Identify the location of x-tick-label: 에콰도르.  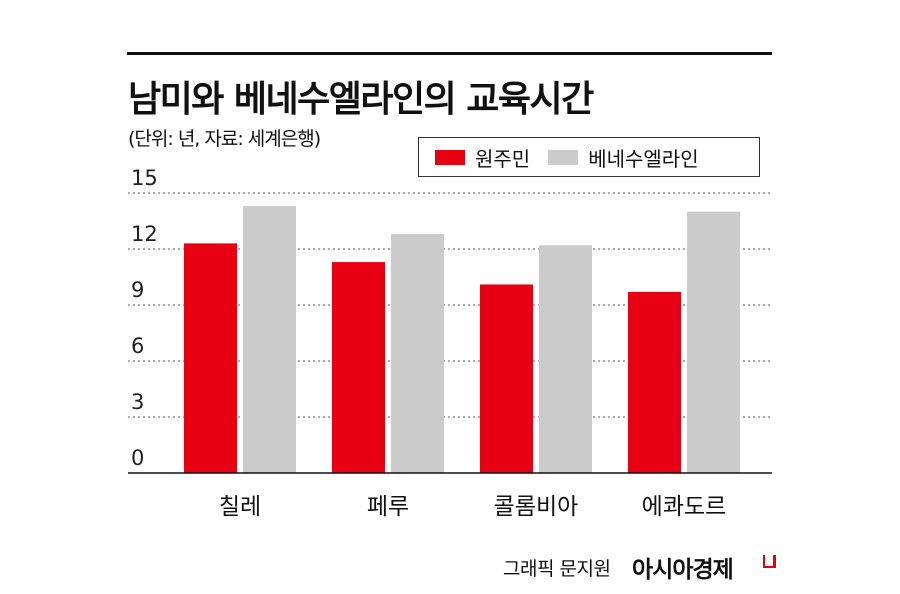
(684, 507).